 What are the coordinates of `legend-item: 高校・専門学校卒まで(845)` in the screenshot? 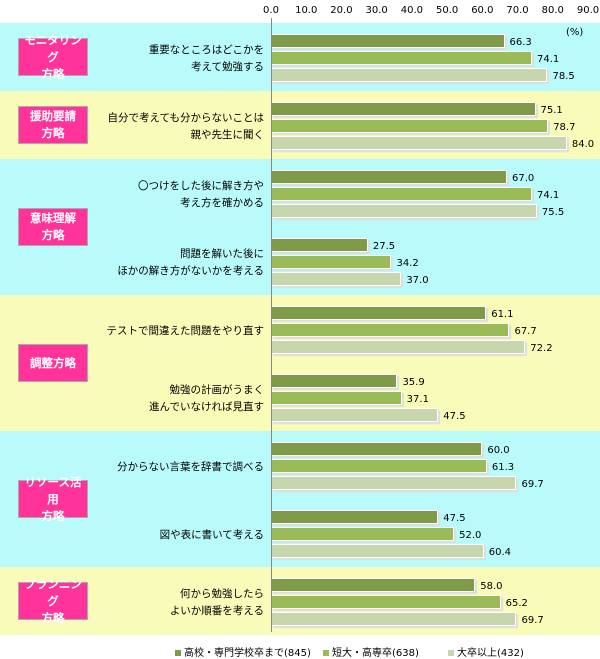 It's located at (243, 651).